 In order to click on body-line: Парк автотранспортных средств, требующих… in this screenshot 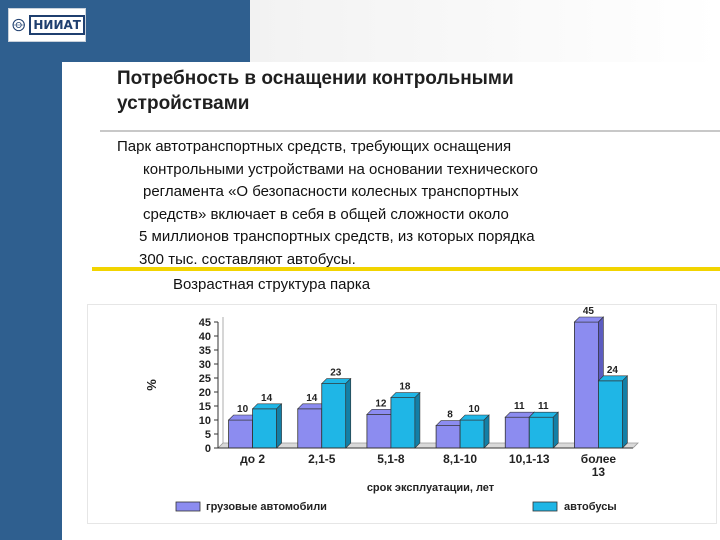, I will do `click(314, 146)`.